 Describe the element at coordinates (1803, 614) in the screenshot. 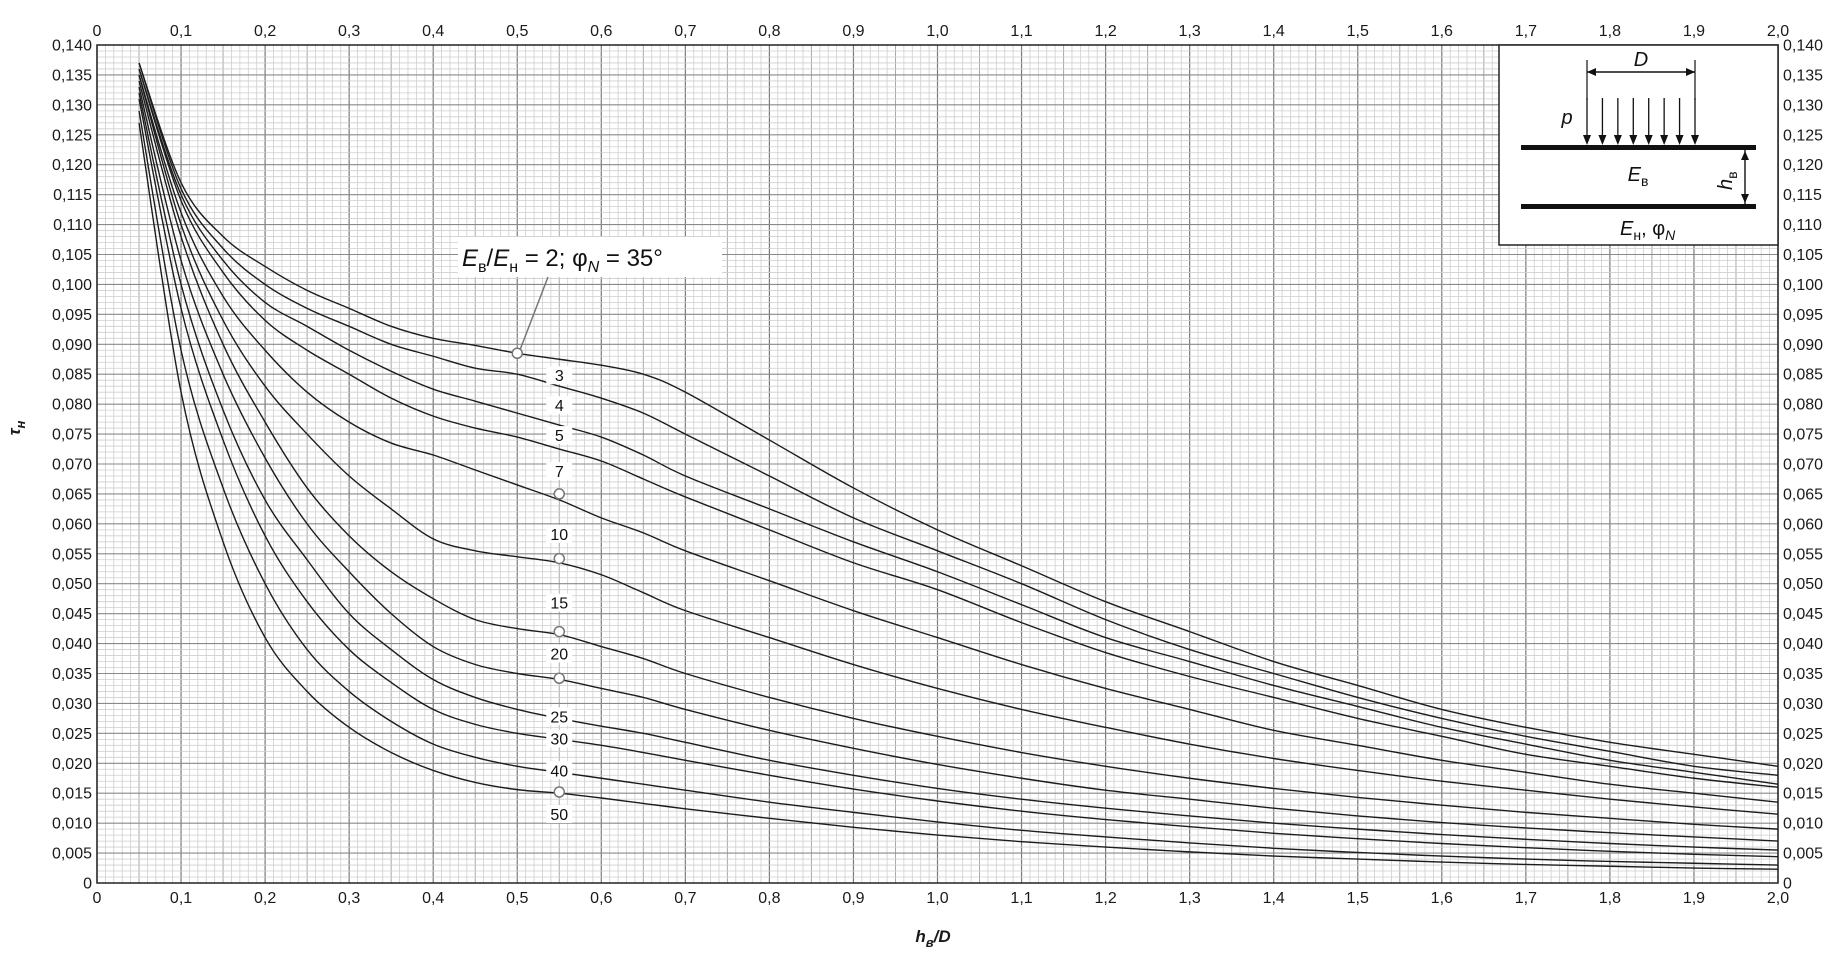

I see `y-tick-label-right: 0,045` at that location.